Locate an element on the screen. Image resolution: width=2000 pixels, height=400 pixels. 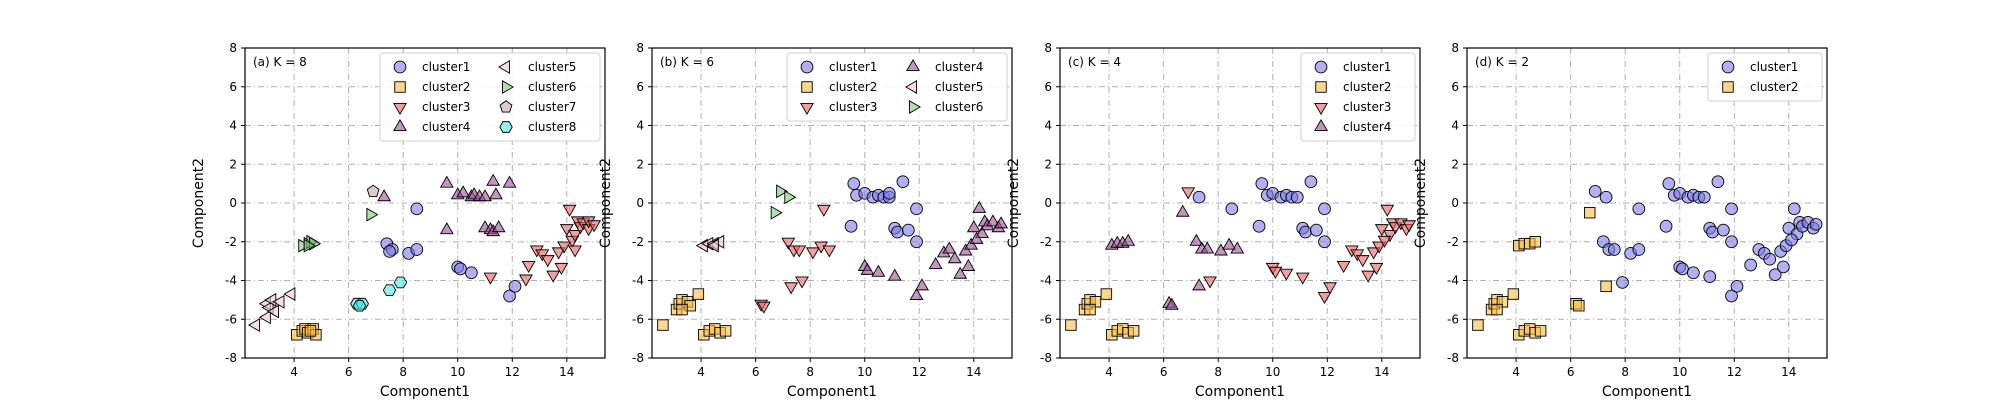
data-point-cluster8 is located at coordinates (359, 305).